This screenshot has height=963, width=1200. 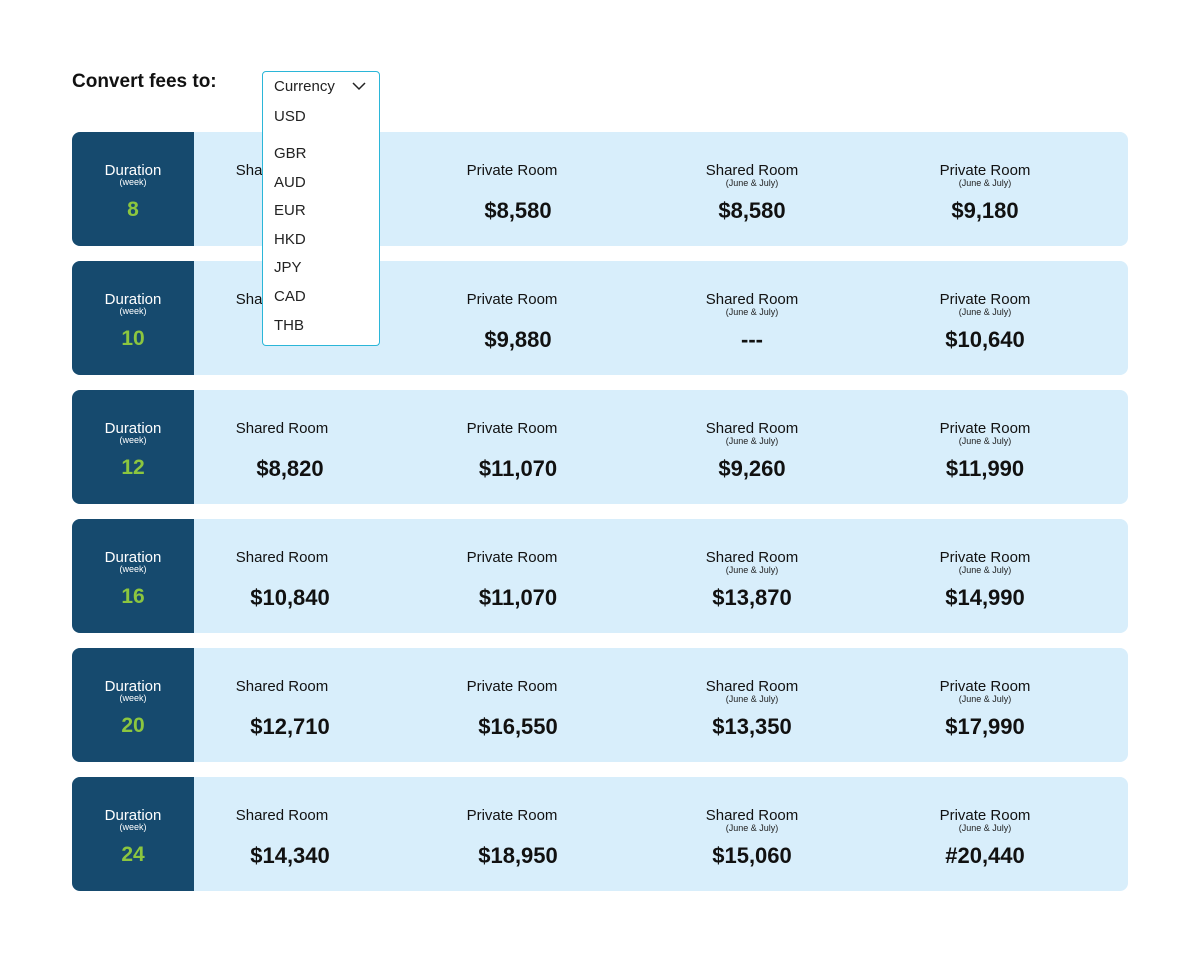 I want to click on price-value: $18,950, so click(x=518, y=855).